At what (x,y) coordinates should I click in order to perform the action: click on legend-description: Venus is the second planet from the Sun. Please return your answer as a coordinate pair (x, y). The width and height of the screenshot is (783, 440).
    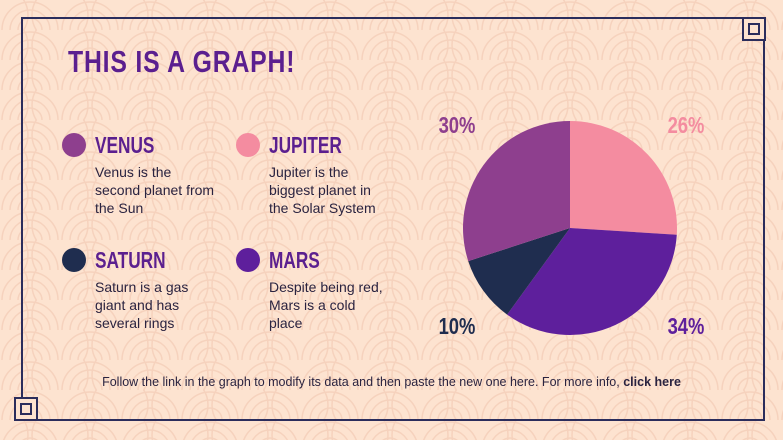
    Looking at the image, I should click on (155, 190).